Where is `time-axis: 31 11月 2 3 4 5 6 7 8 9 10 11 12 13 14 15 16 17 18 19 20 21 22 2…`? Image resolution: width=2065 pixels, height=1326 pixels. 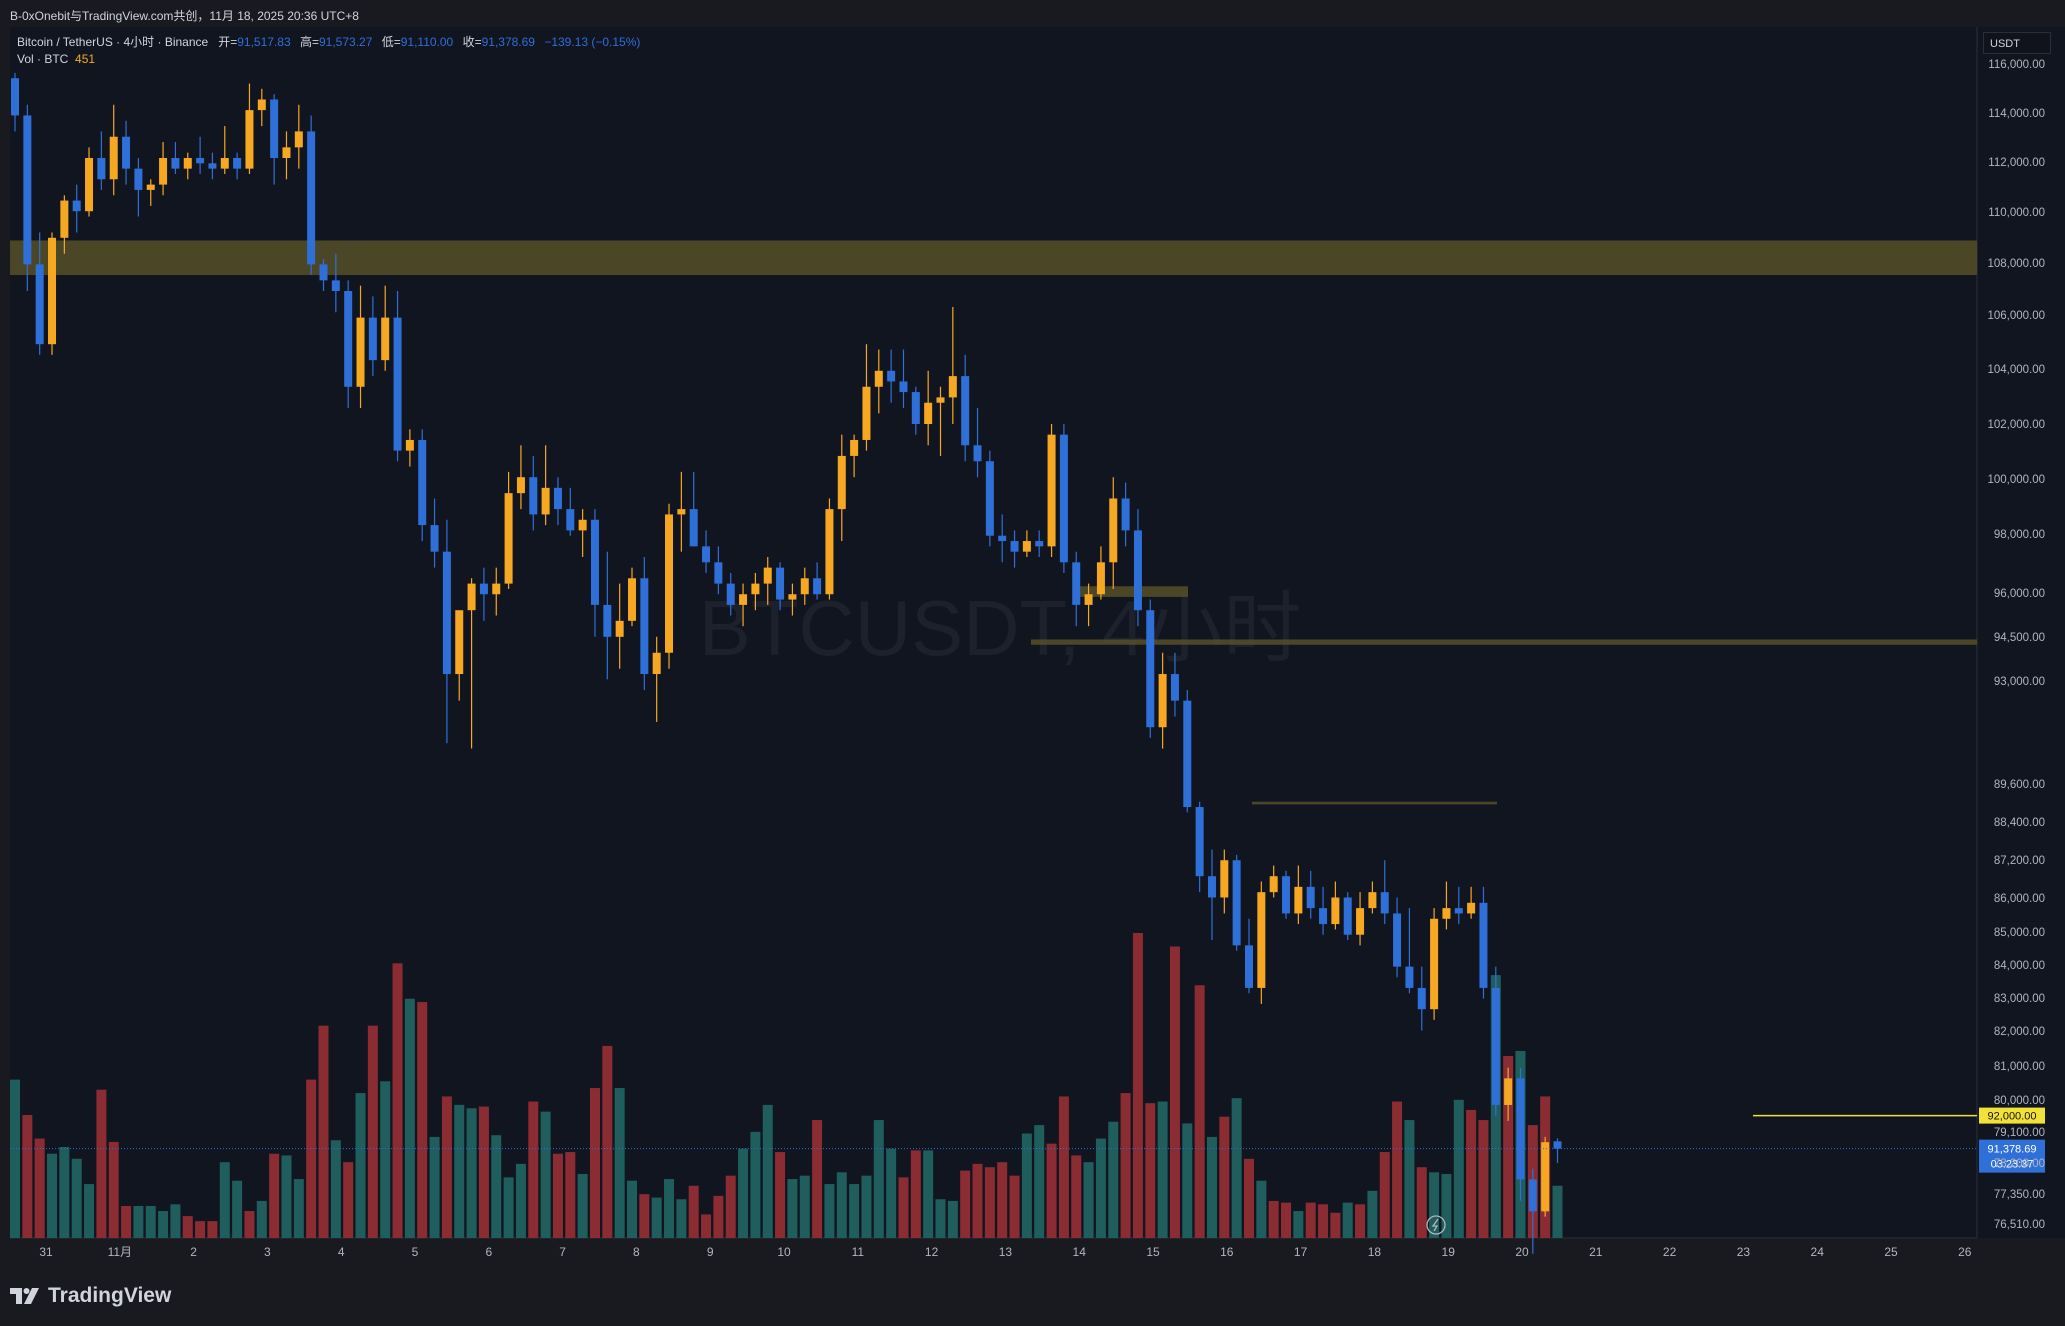 time-axis: 31 11月 2 3 4 5 6 7 8 9 10 11 12 13 14 15 16 17 18 19 20 21 22 2… is located at coordinates (1005, 1252).